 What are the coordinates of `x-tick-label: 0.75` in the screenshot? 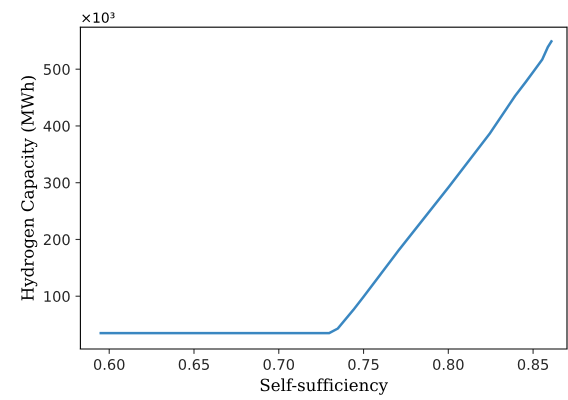 It's located at (363, 364).